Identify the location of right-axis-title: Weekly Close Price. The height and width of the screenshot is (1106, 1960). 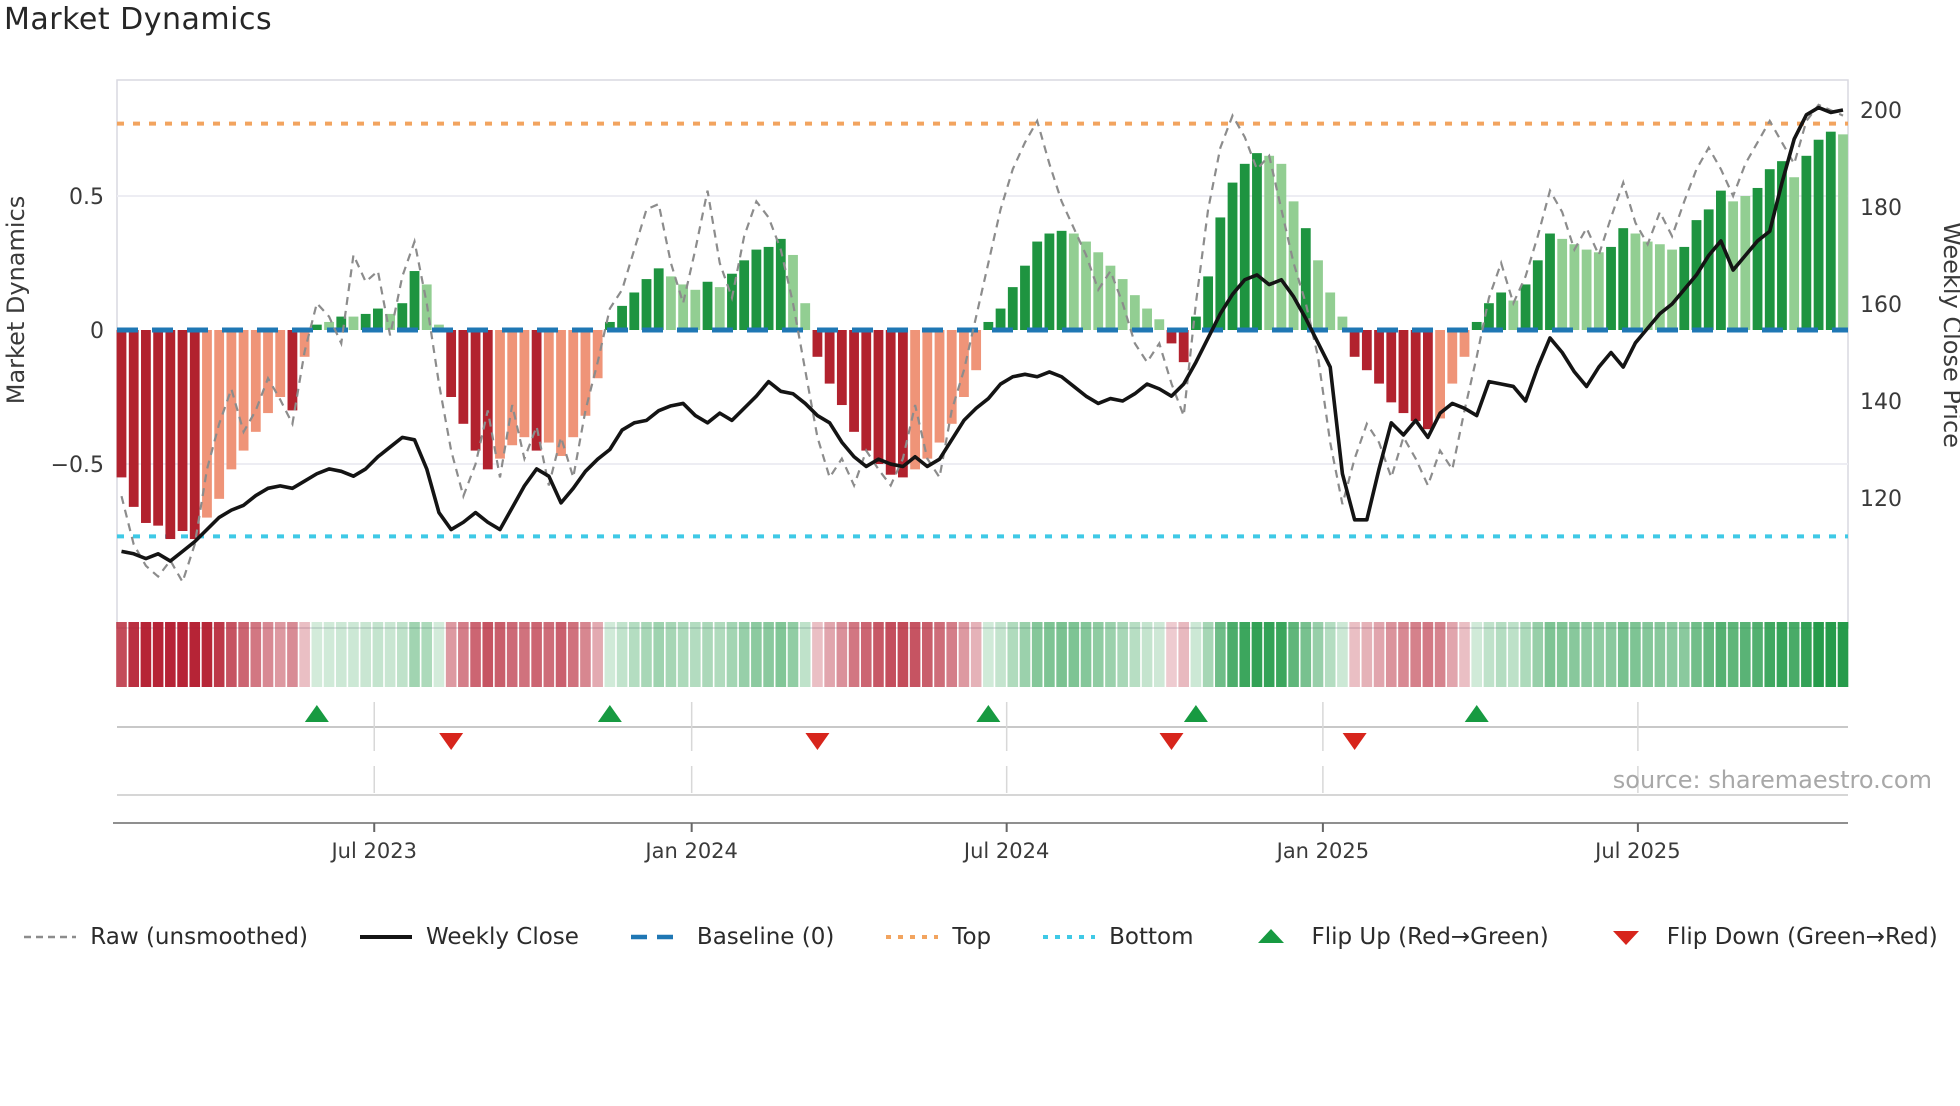
(1949, 335).